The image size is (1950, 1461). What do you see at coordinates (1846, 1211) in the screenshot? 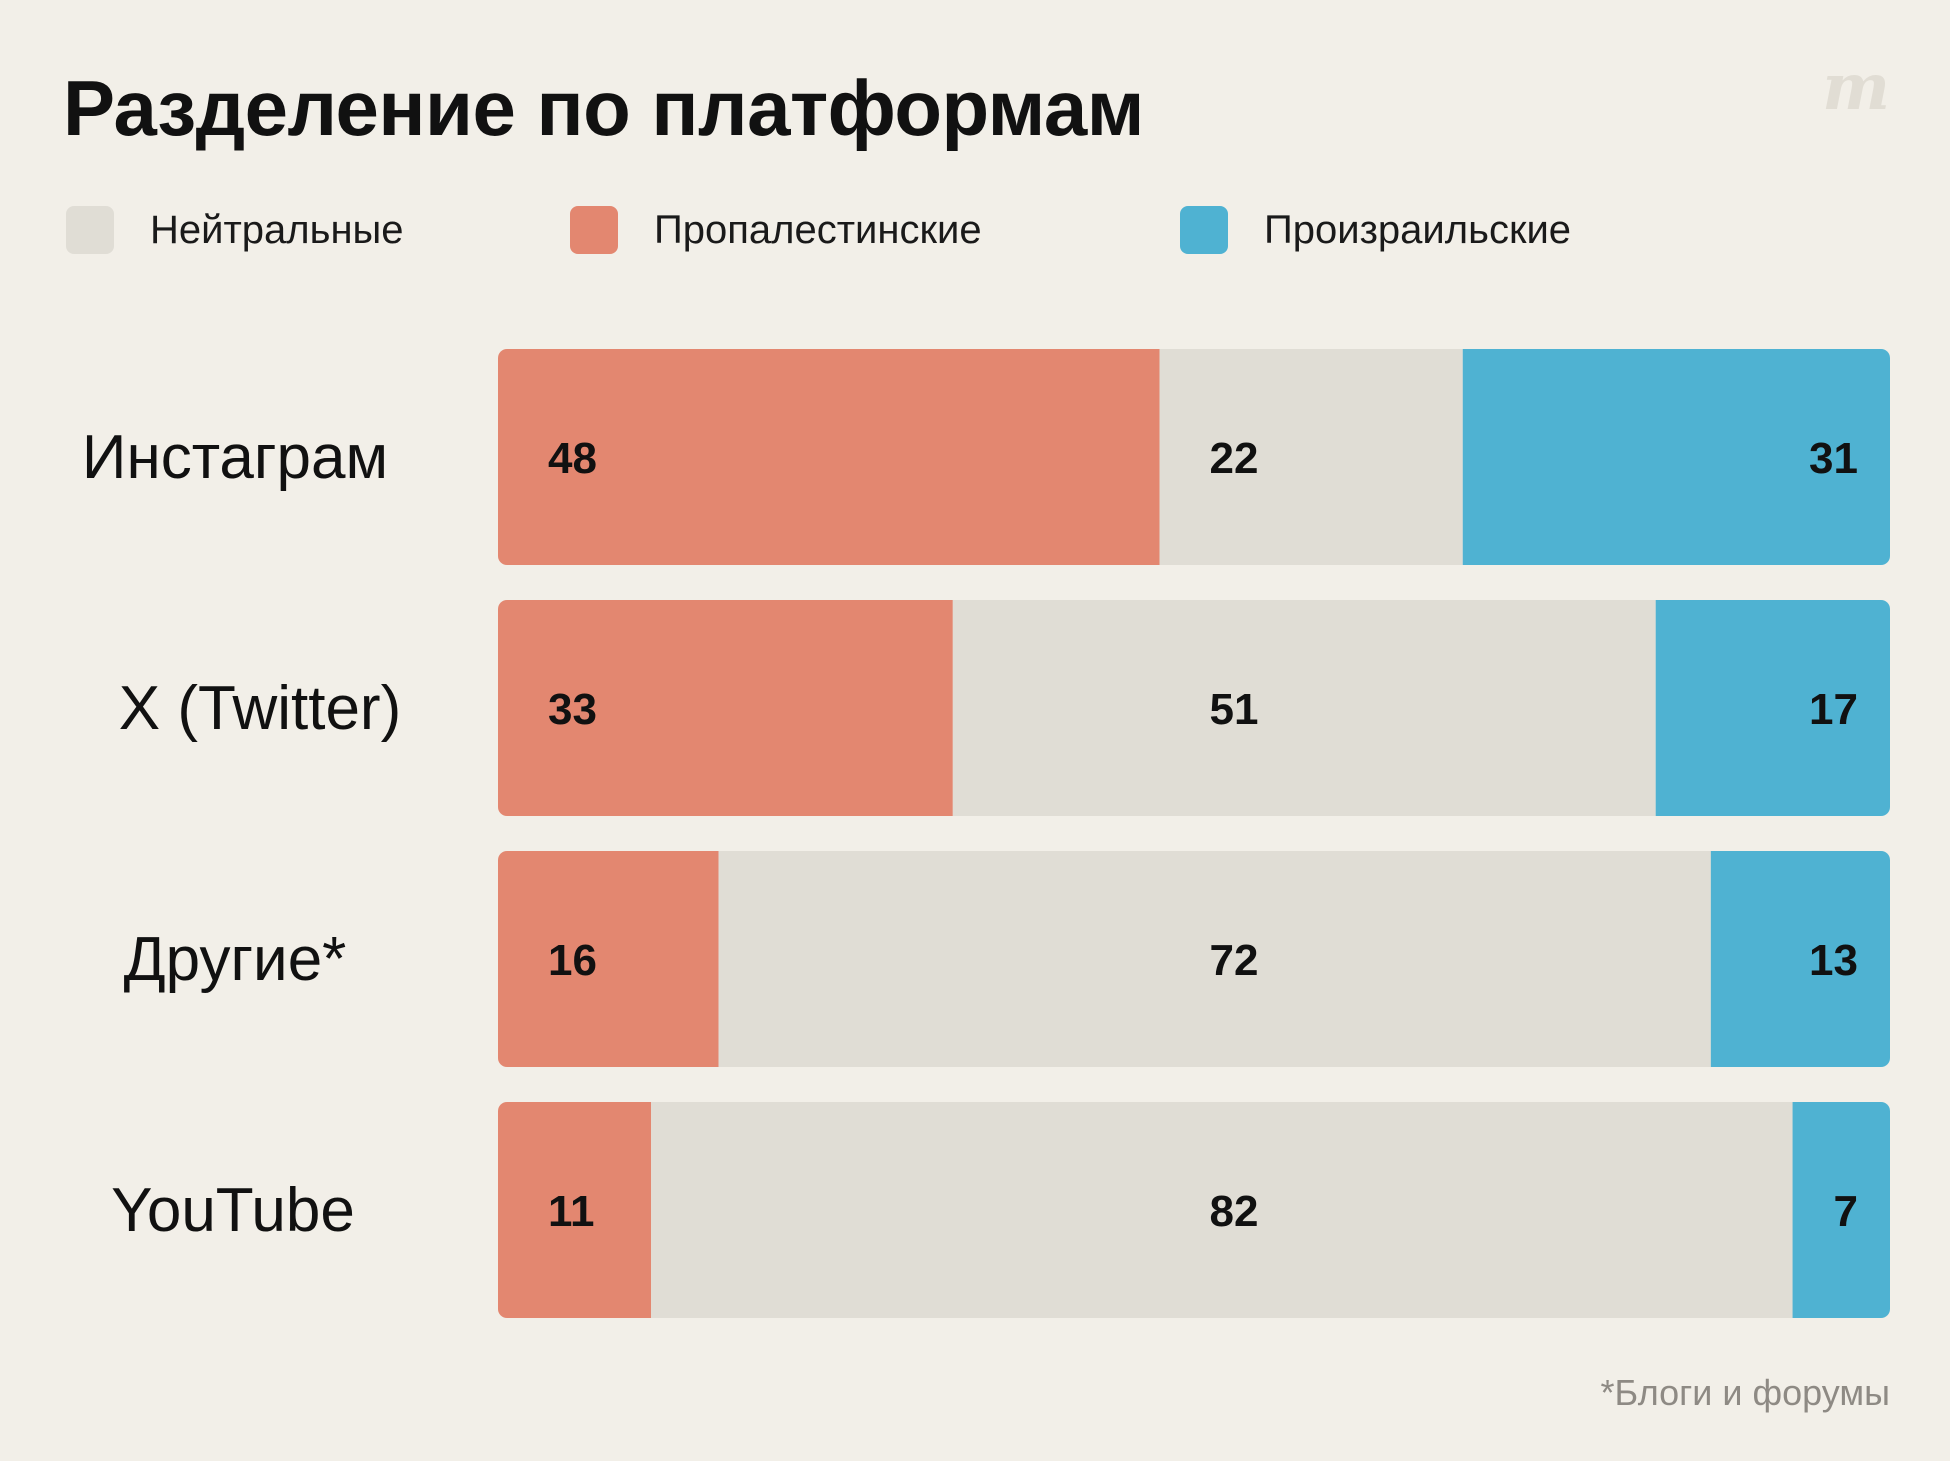
I see `data-label: 7` at bounding box center [1846, 1211].